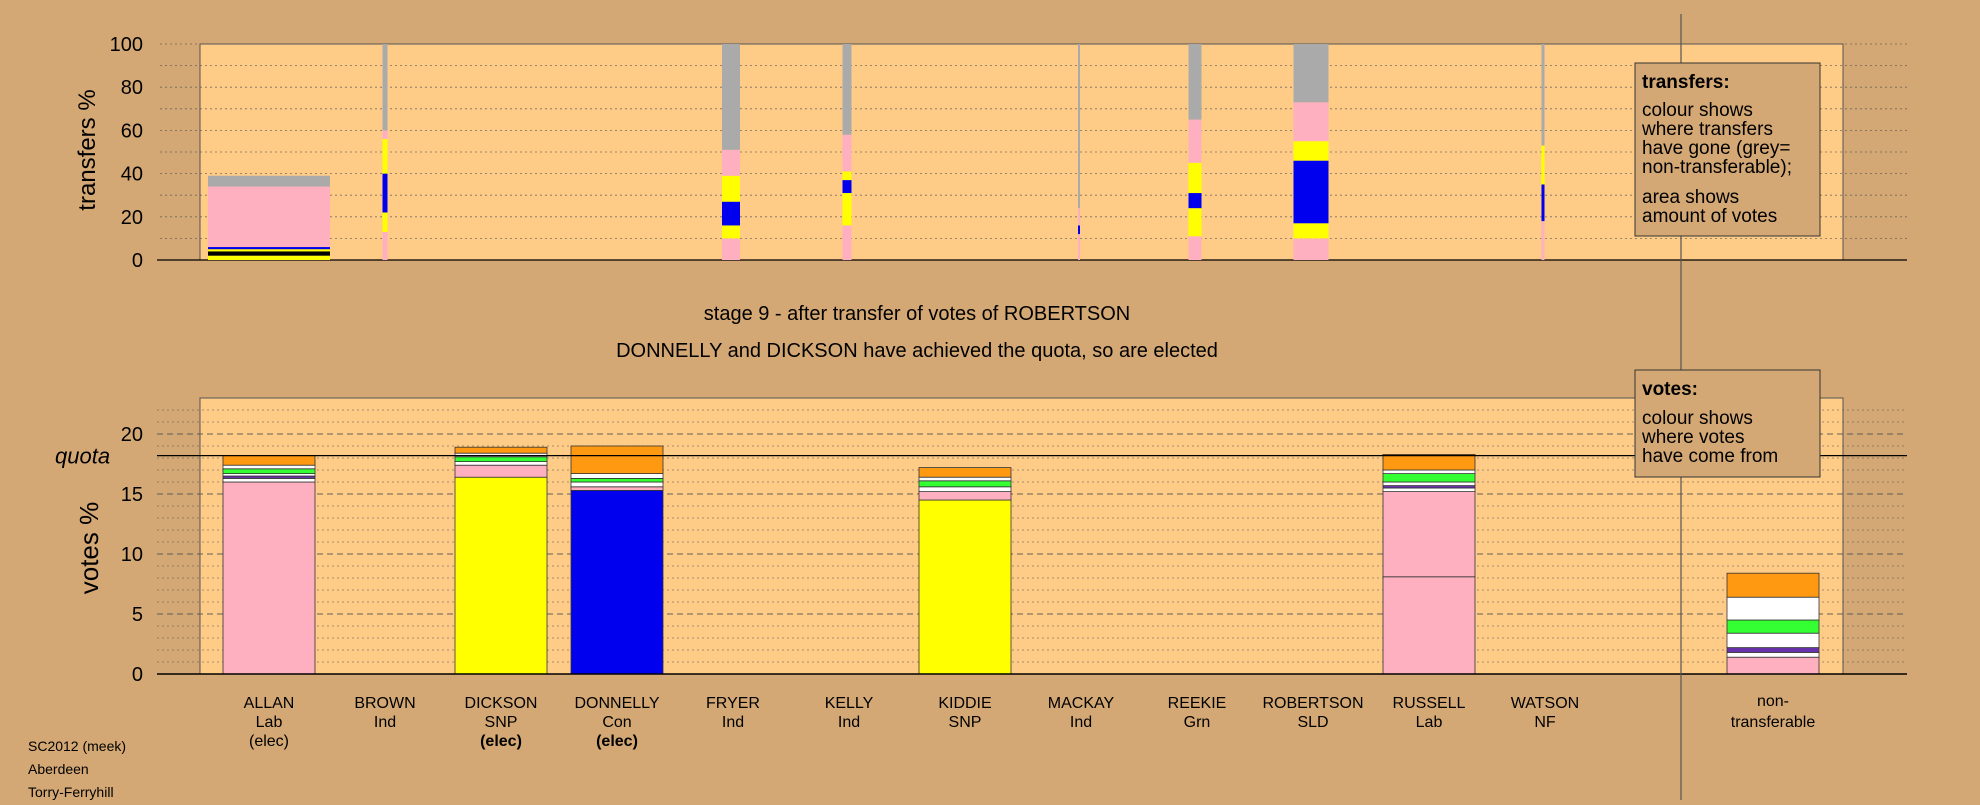 The image size is (1980, 805). I want to click on candidate-party: Grn, so click(1197, 722).